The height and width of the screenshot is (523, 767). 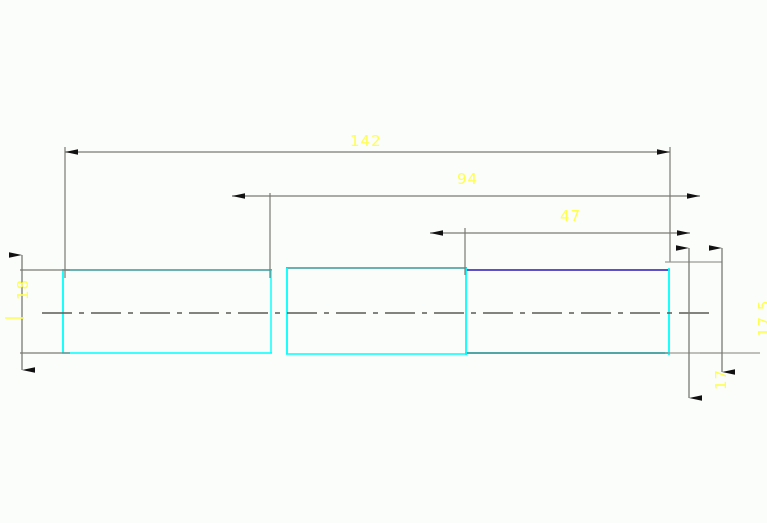 I want to click on dimension-label-17: 17, so click(x=721, y=379).